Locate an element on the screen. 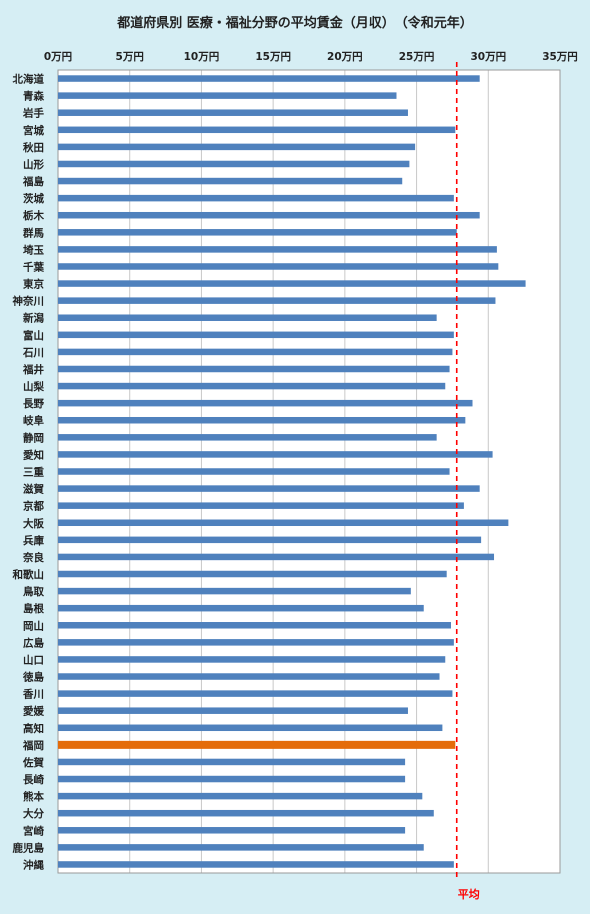  category-label: 宮城 is located at coordinates (33, 130).